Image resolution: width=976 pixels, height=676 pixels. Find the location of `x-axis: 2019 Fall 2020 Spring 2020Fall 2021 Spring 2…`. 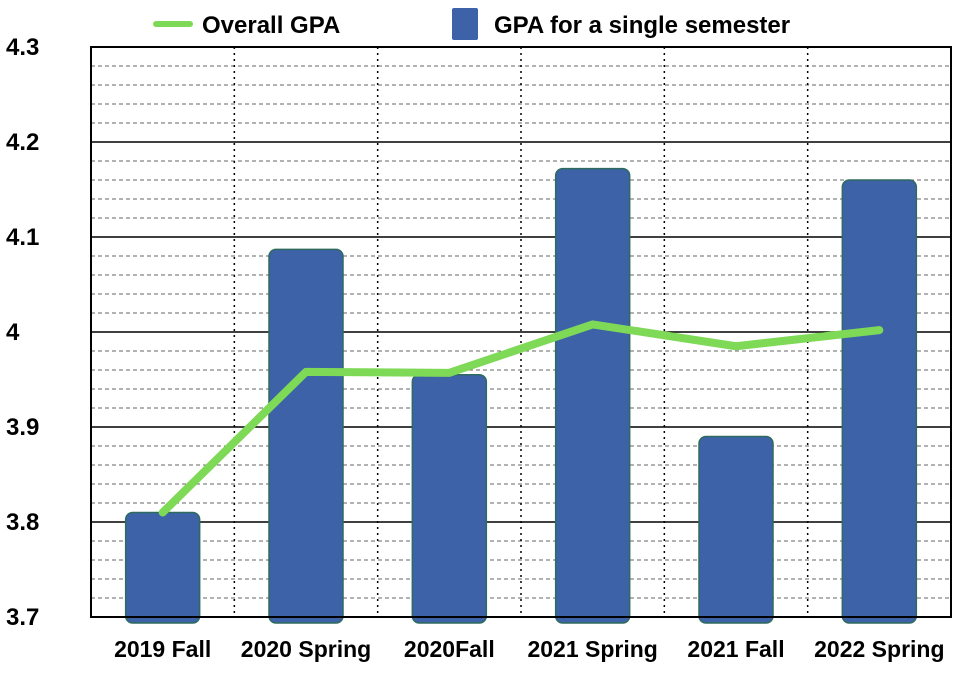

x-axis: 2019 Fall 2020 Spring 2020Fall 2021 Spring 2… is located at coordinates (529, 649).